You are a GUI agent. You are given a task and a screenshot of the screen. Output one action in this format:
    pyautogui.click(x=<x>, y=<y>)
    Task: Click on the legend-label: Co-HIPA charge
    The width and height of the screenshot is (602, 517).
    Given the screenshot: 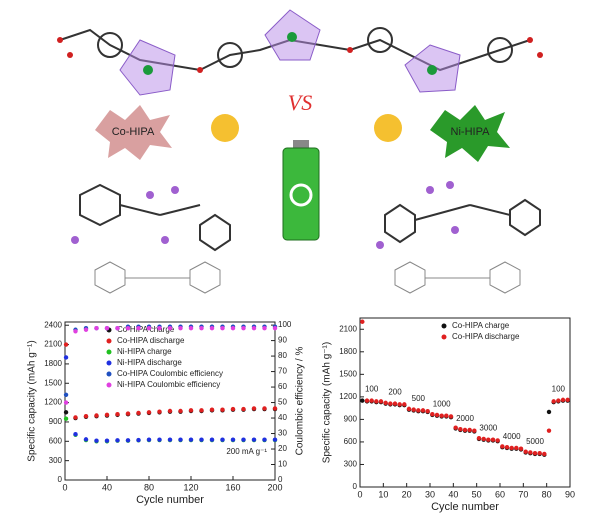 What is the action you would take?
    pyautogui.click(x=146, y=329)
    